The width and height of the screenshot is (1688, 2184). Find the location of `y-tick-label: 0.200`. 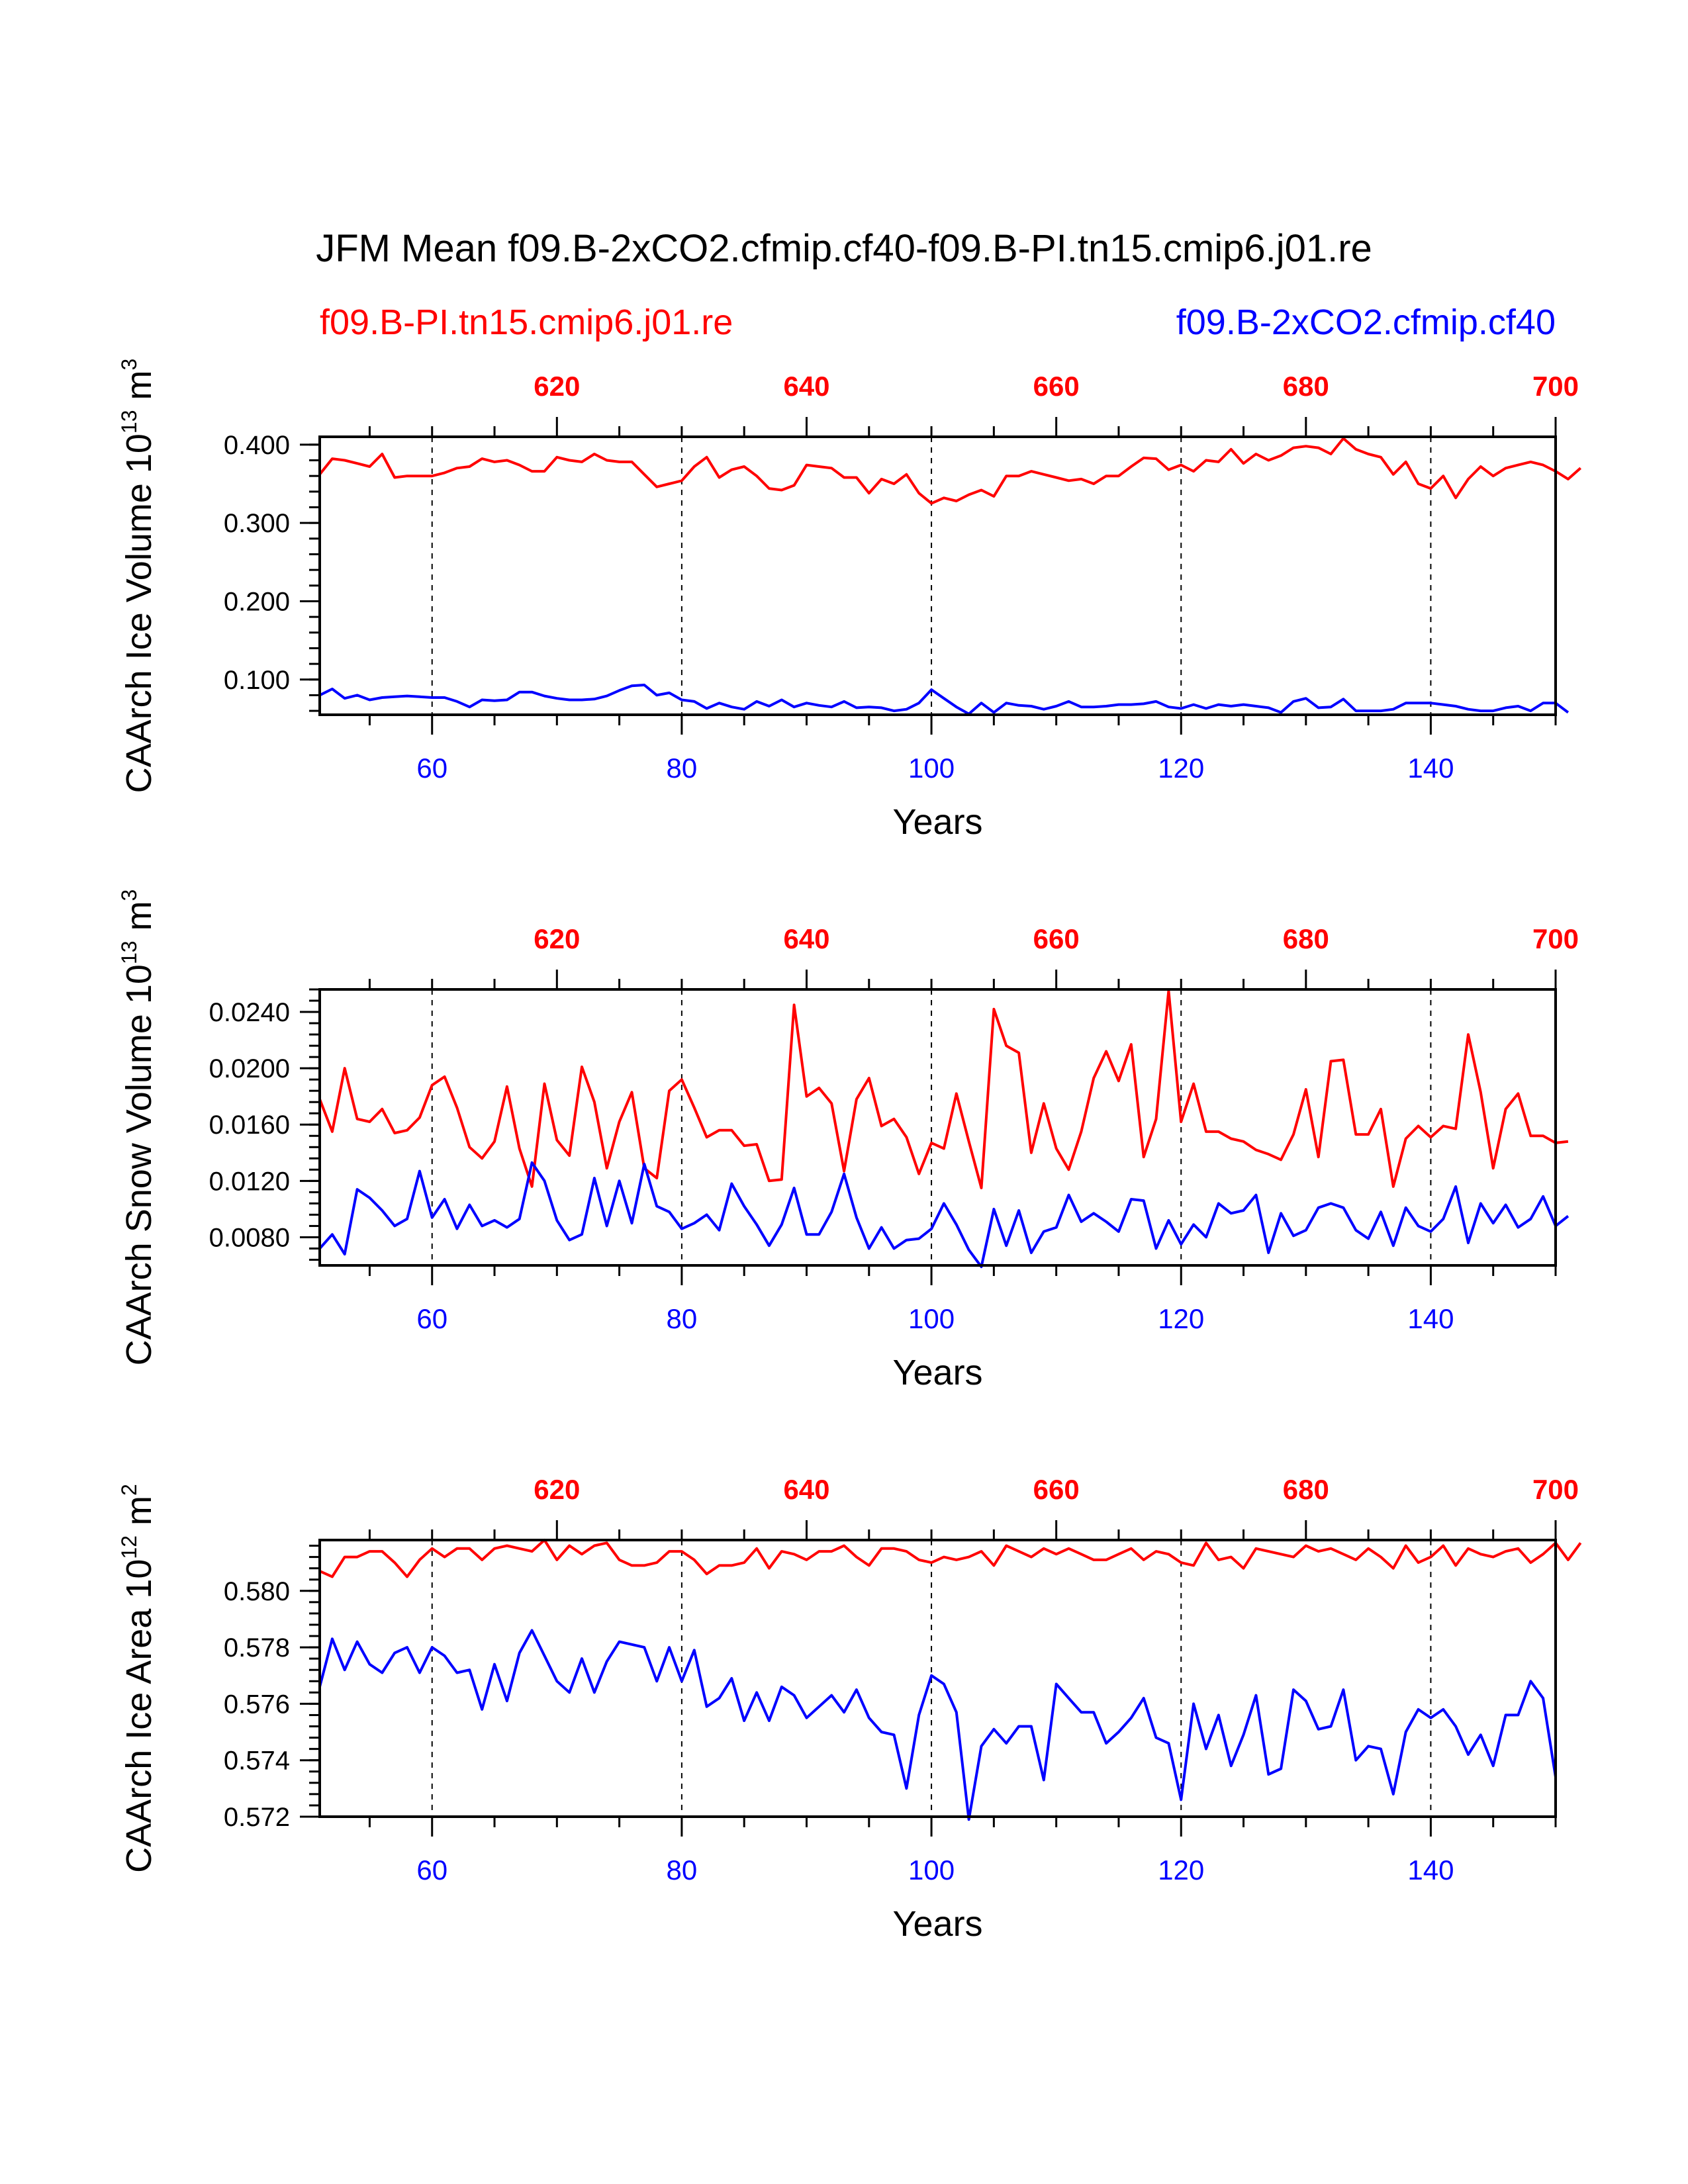

y-tick-label: 0.200 is located at coordinates (257, 601).